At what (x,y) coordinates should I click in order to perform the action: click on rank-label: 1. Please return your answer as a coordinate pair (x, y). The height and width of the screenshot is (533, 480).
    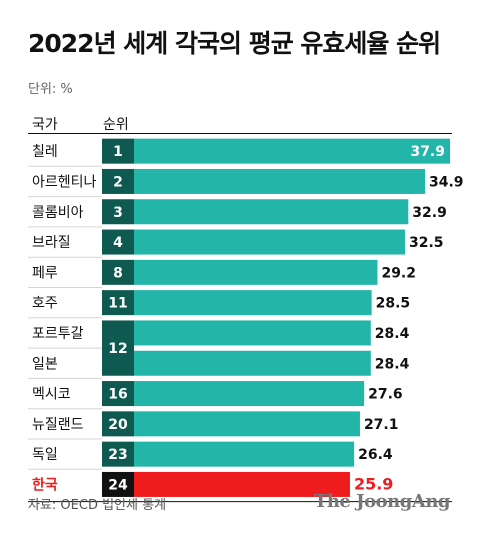
    Looking at the image, I should click on (118, 152).